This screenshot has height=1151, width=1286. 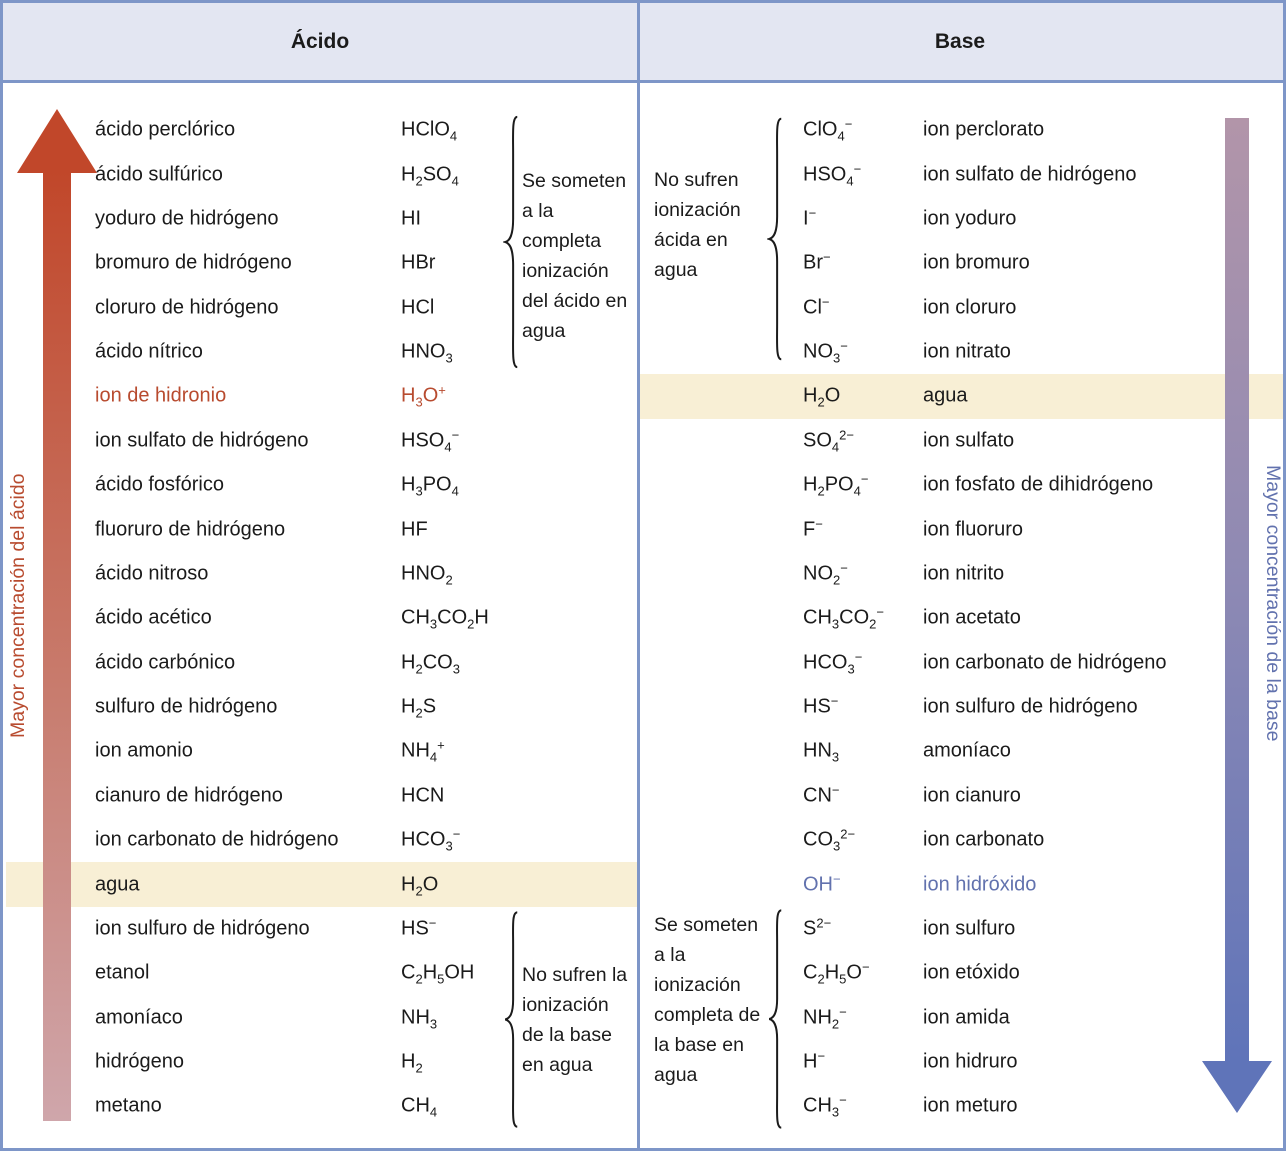 What do you see at coordinates (321, 929) in the screenshot?
I see `acid-row: ion sulfuro de hidrógeno HS−` at bounding box center [321, 929].